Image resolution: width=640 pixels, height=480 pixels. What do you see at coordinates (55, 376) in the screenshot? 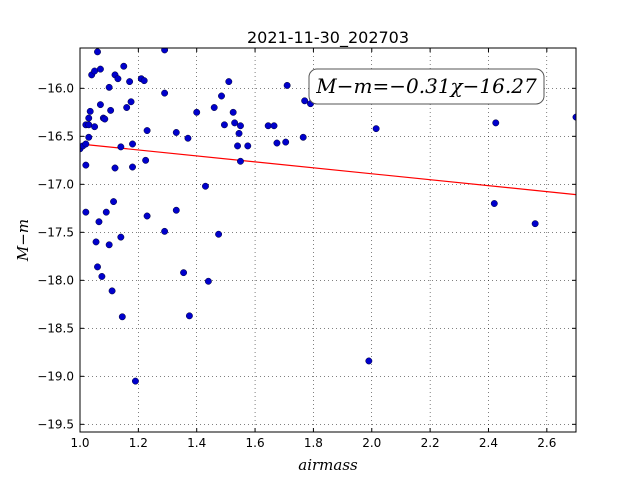
I see `y-tick-label: −19.0` at bounding box center [55, 376].